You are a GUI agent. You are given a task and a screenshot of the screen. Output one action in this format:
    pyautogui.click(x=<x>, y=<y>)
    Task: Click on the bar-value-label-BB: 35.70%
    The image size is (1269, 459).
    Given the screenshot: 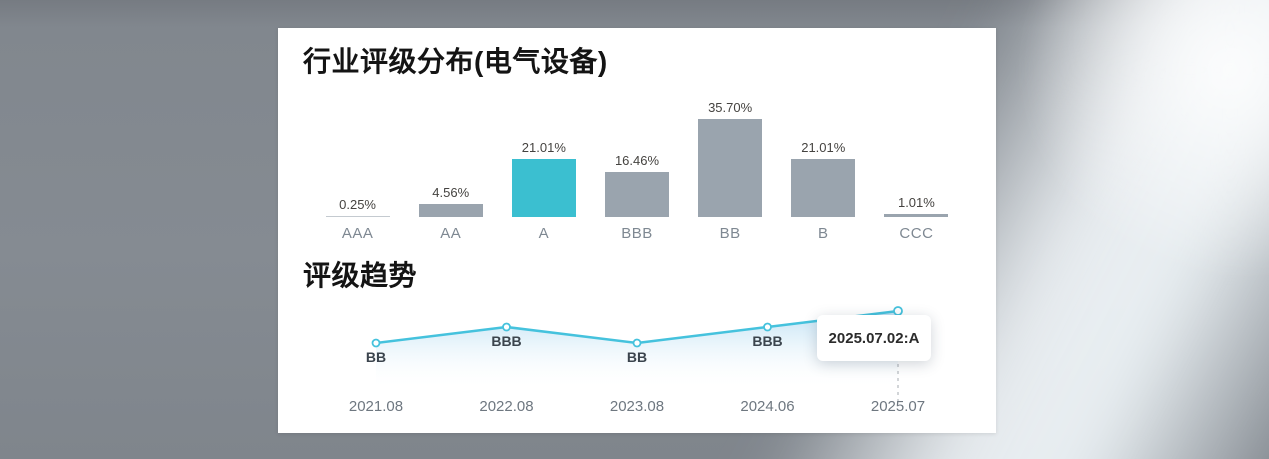 What is the action you would take?
    pyautogui.click(x=730, y=107)
    